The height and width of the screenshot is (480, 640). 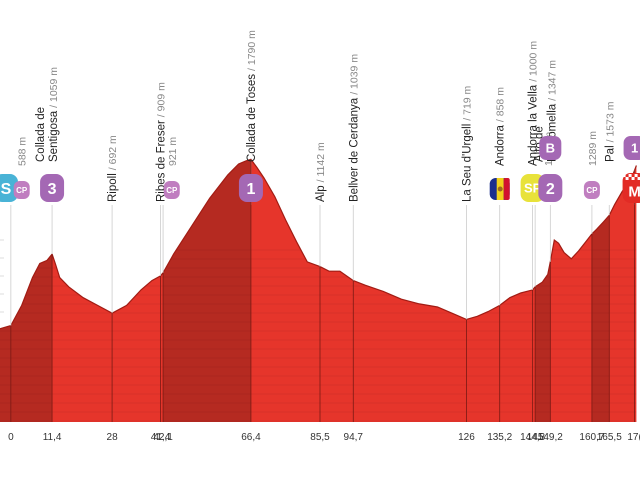 I want to click on place-altitude: / 1790 m, so click(x=252, y=50).